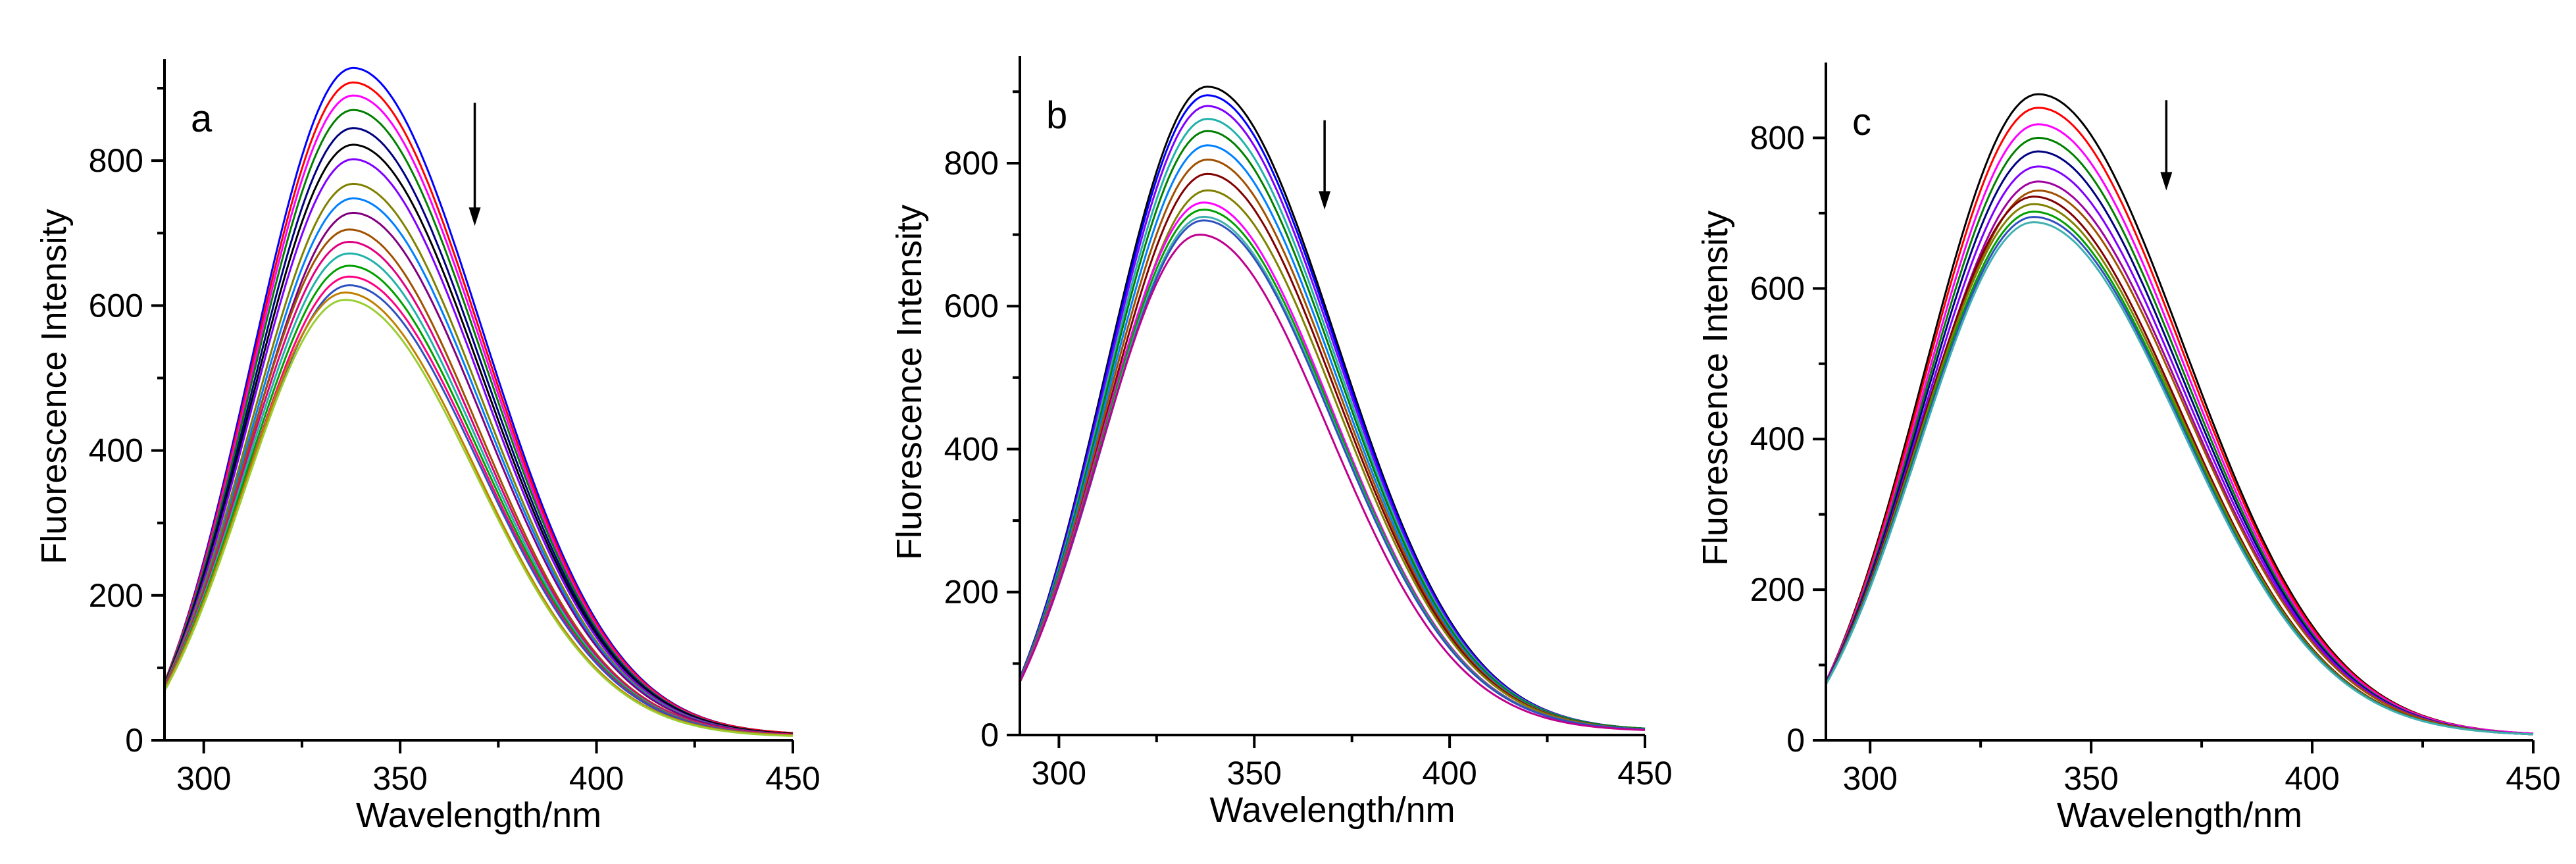  What do you see at coordinates (1056, 115) in the screenshot?
I see `panel-label: b` at bounding box center [1056, 115].